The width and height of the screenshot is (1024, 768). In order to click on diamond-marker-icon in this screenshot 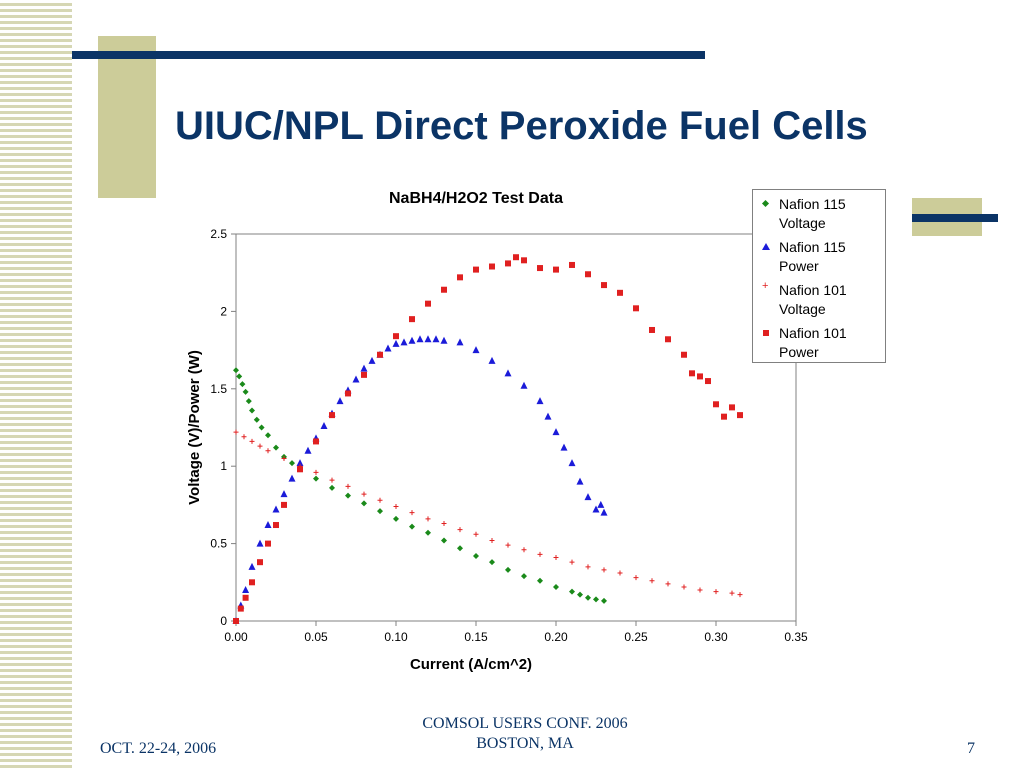, I will do `click(766, 204)`.